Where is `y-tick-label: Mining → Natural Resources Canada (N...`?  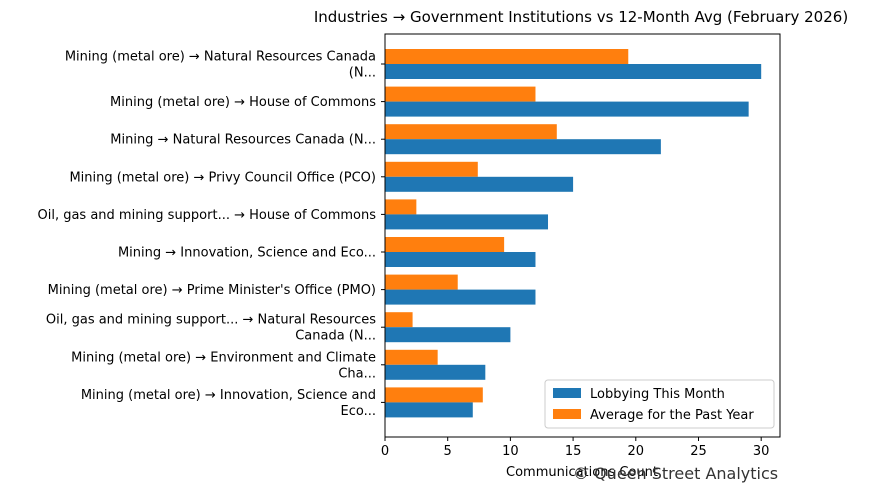
y-tick-label: Mining → Natural Resources Canada (N... is located at coordinates (243, 140).